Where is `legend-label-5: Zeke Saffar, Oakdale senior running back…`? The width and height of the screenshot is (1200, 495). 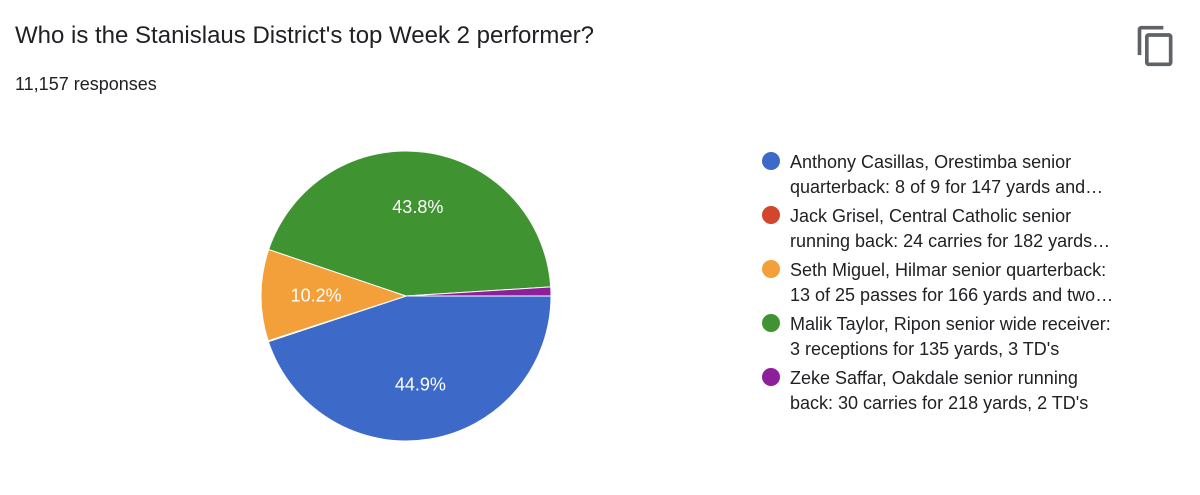 legend-label-5: Zeke Saffar, Oakdale senior running back… is located at coordinates (939, 390).